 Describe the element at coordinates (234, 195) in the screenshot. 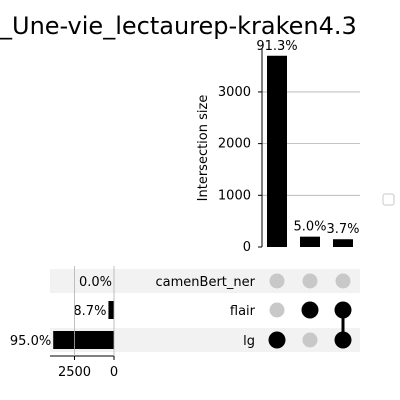

I see `y-tick-label: 1000` at that location.